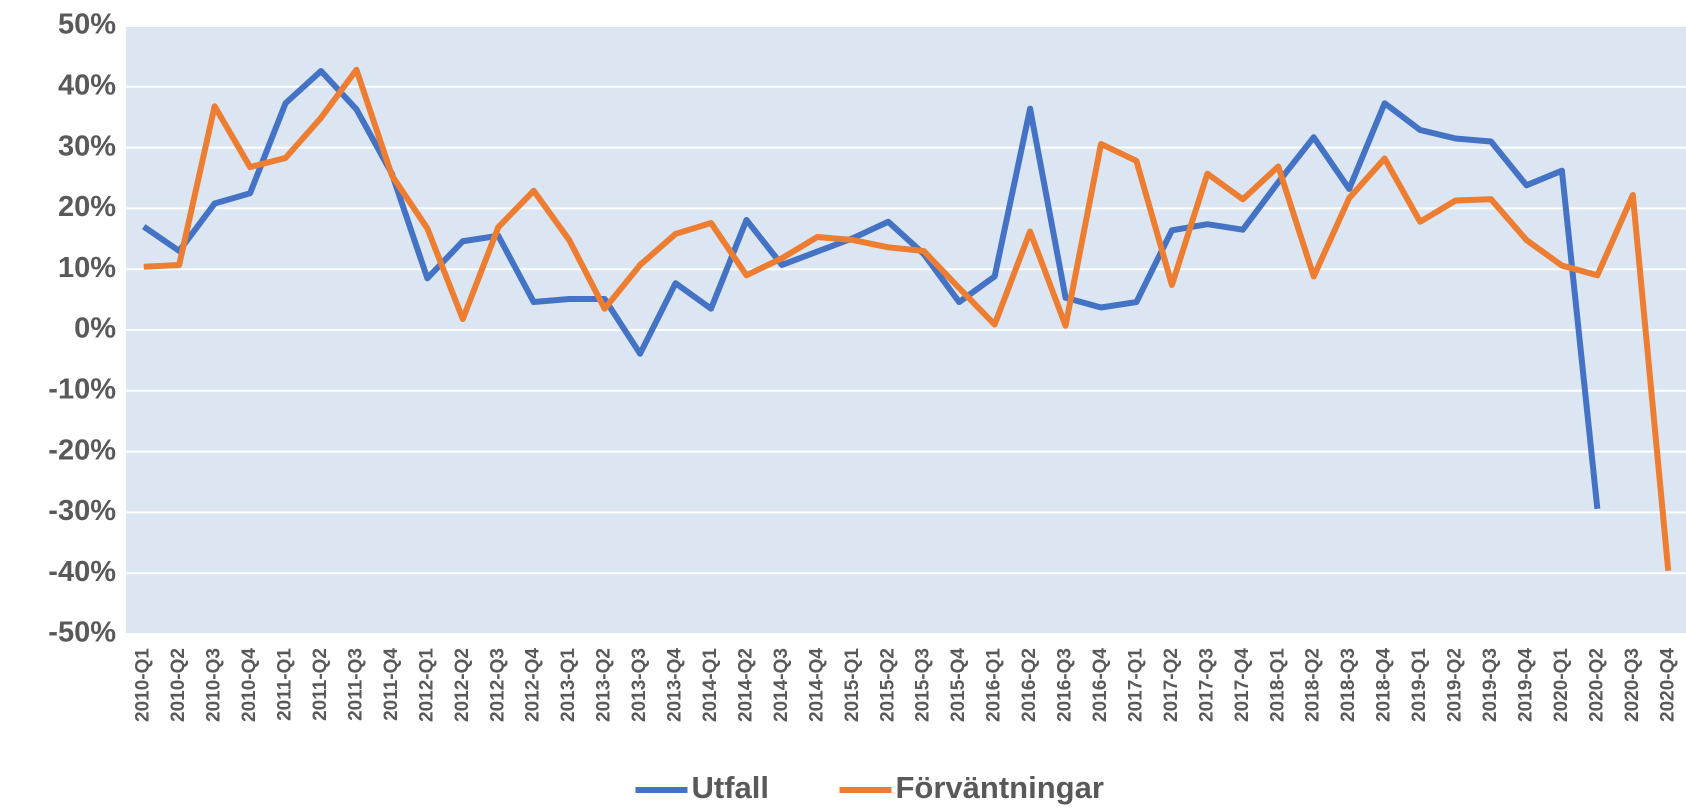  Describe the element at coordinates (1206, 685) in the screenshot. I see `x-tick-label: 2017-Q3` at that location.